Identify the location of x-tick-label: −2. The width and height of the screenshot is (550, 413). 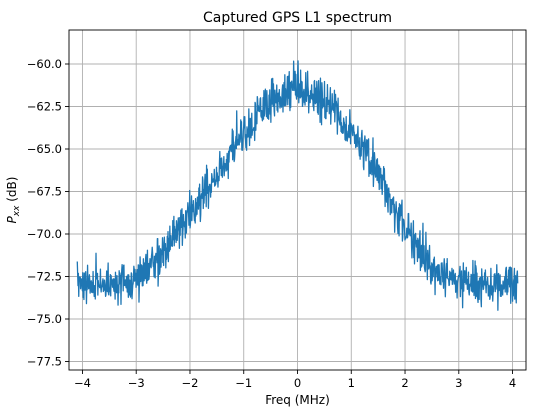
(189, 383).